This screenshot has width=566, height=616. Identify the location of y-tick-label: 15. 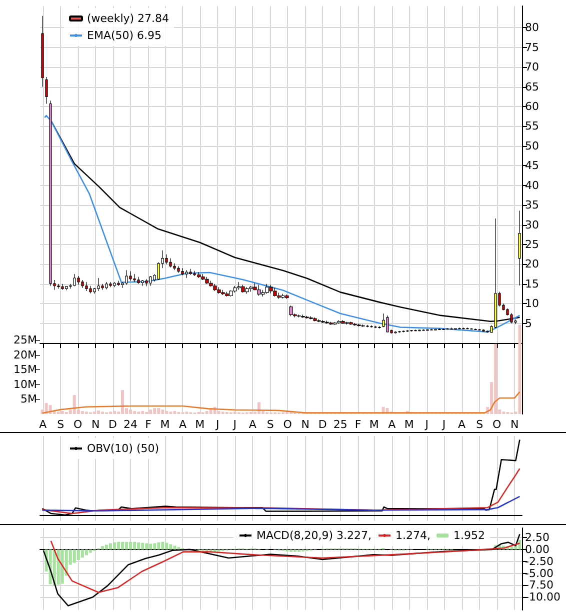
(532, 283).